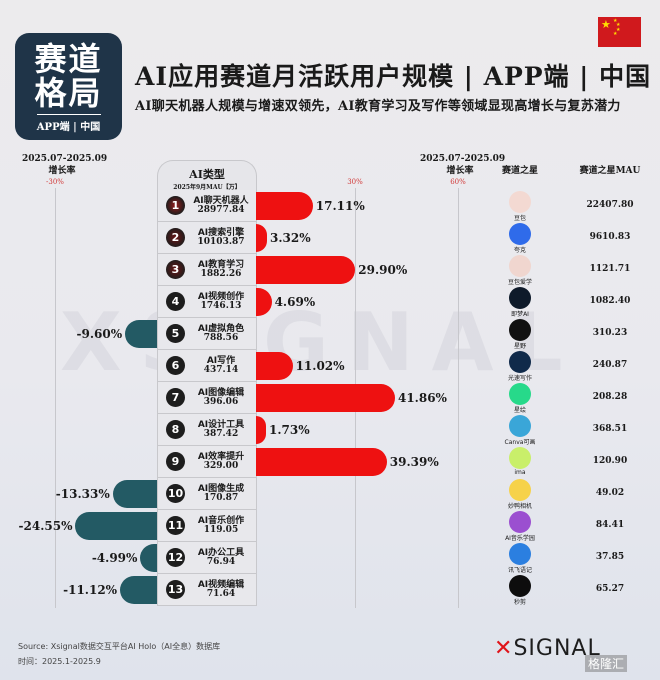 The height and width of the screenshot is (680, 660). What do you see at coordinates (175, 461) in the screenshot?
I see `rank-badge: 9` at bounding box center [175, 461].